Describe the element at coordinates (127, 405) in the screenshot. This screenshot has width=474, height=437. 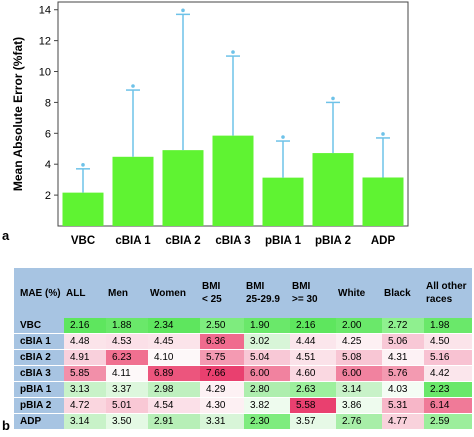
I see `table-cell: 5.01` at that location.